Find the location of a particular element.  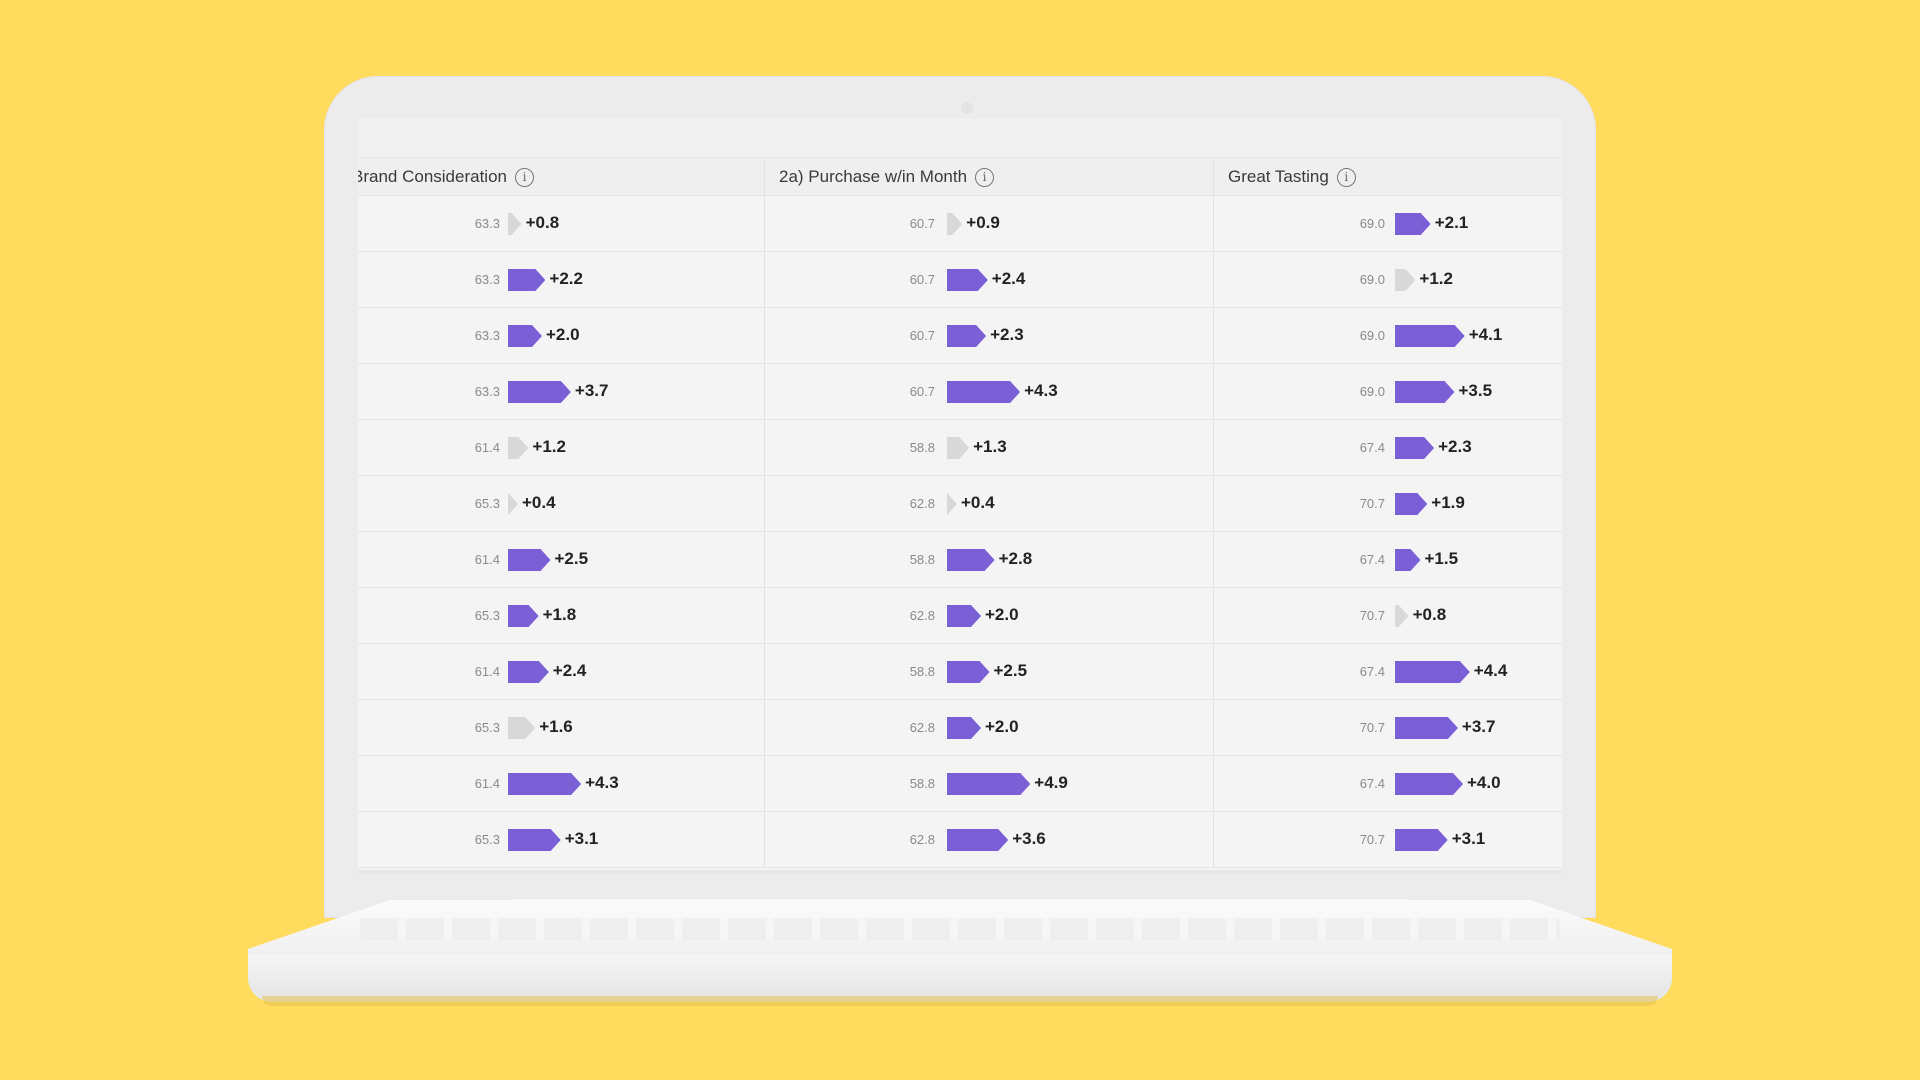

table-cell: 60.7 +4.3 is located at coordinates (989, 392).